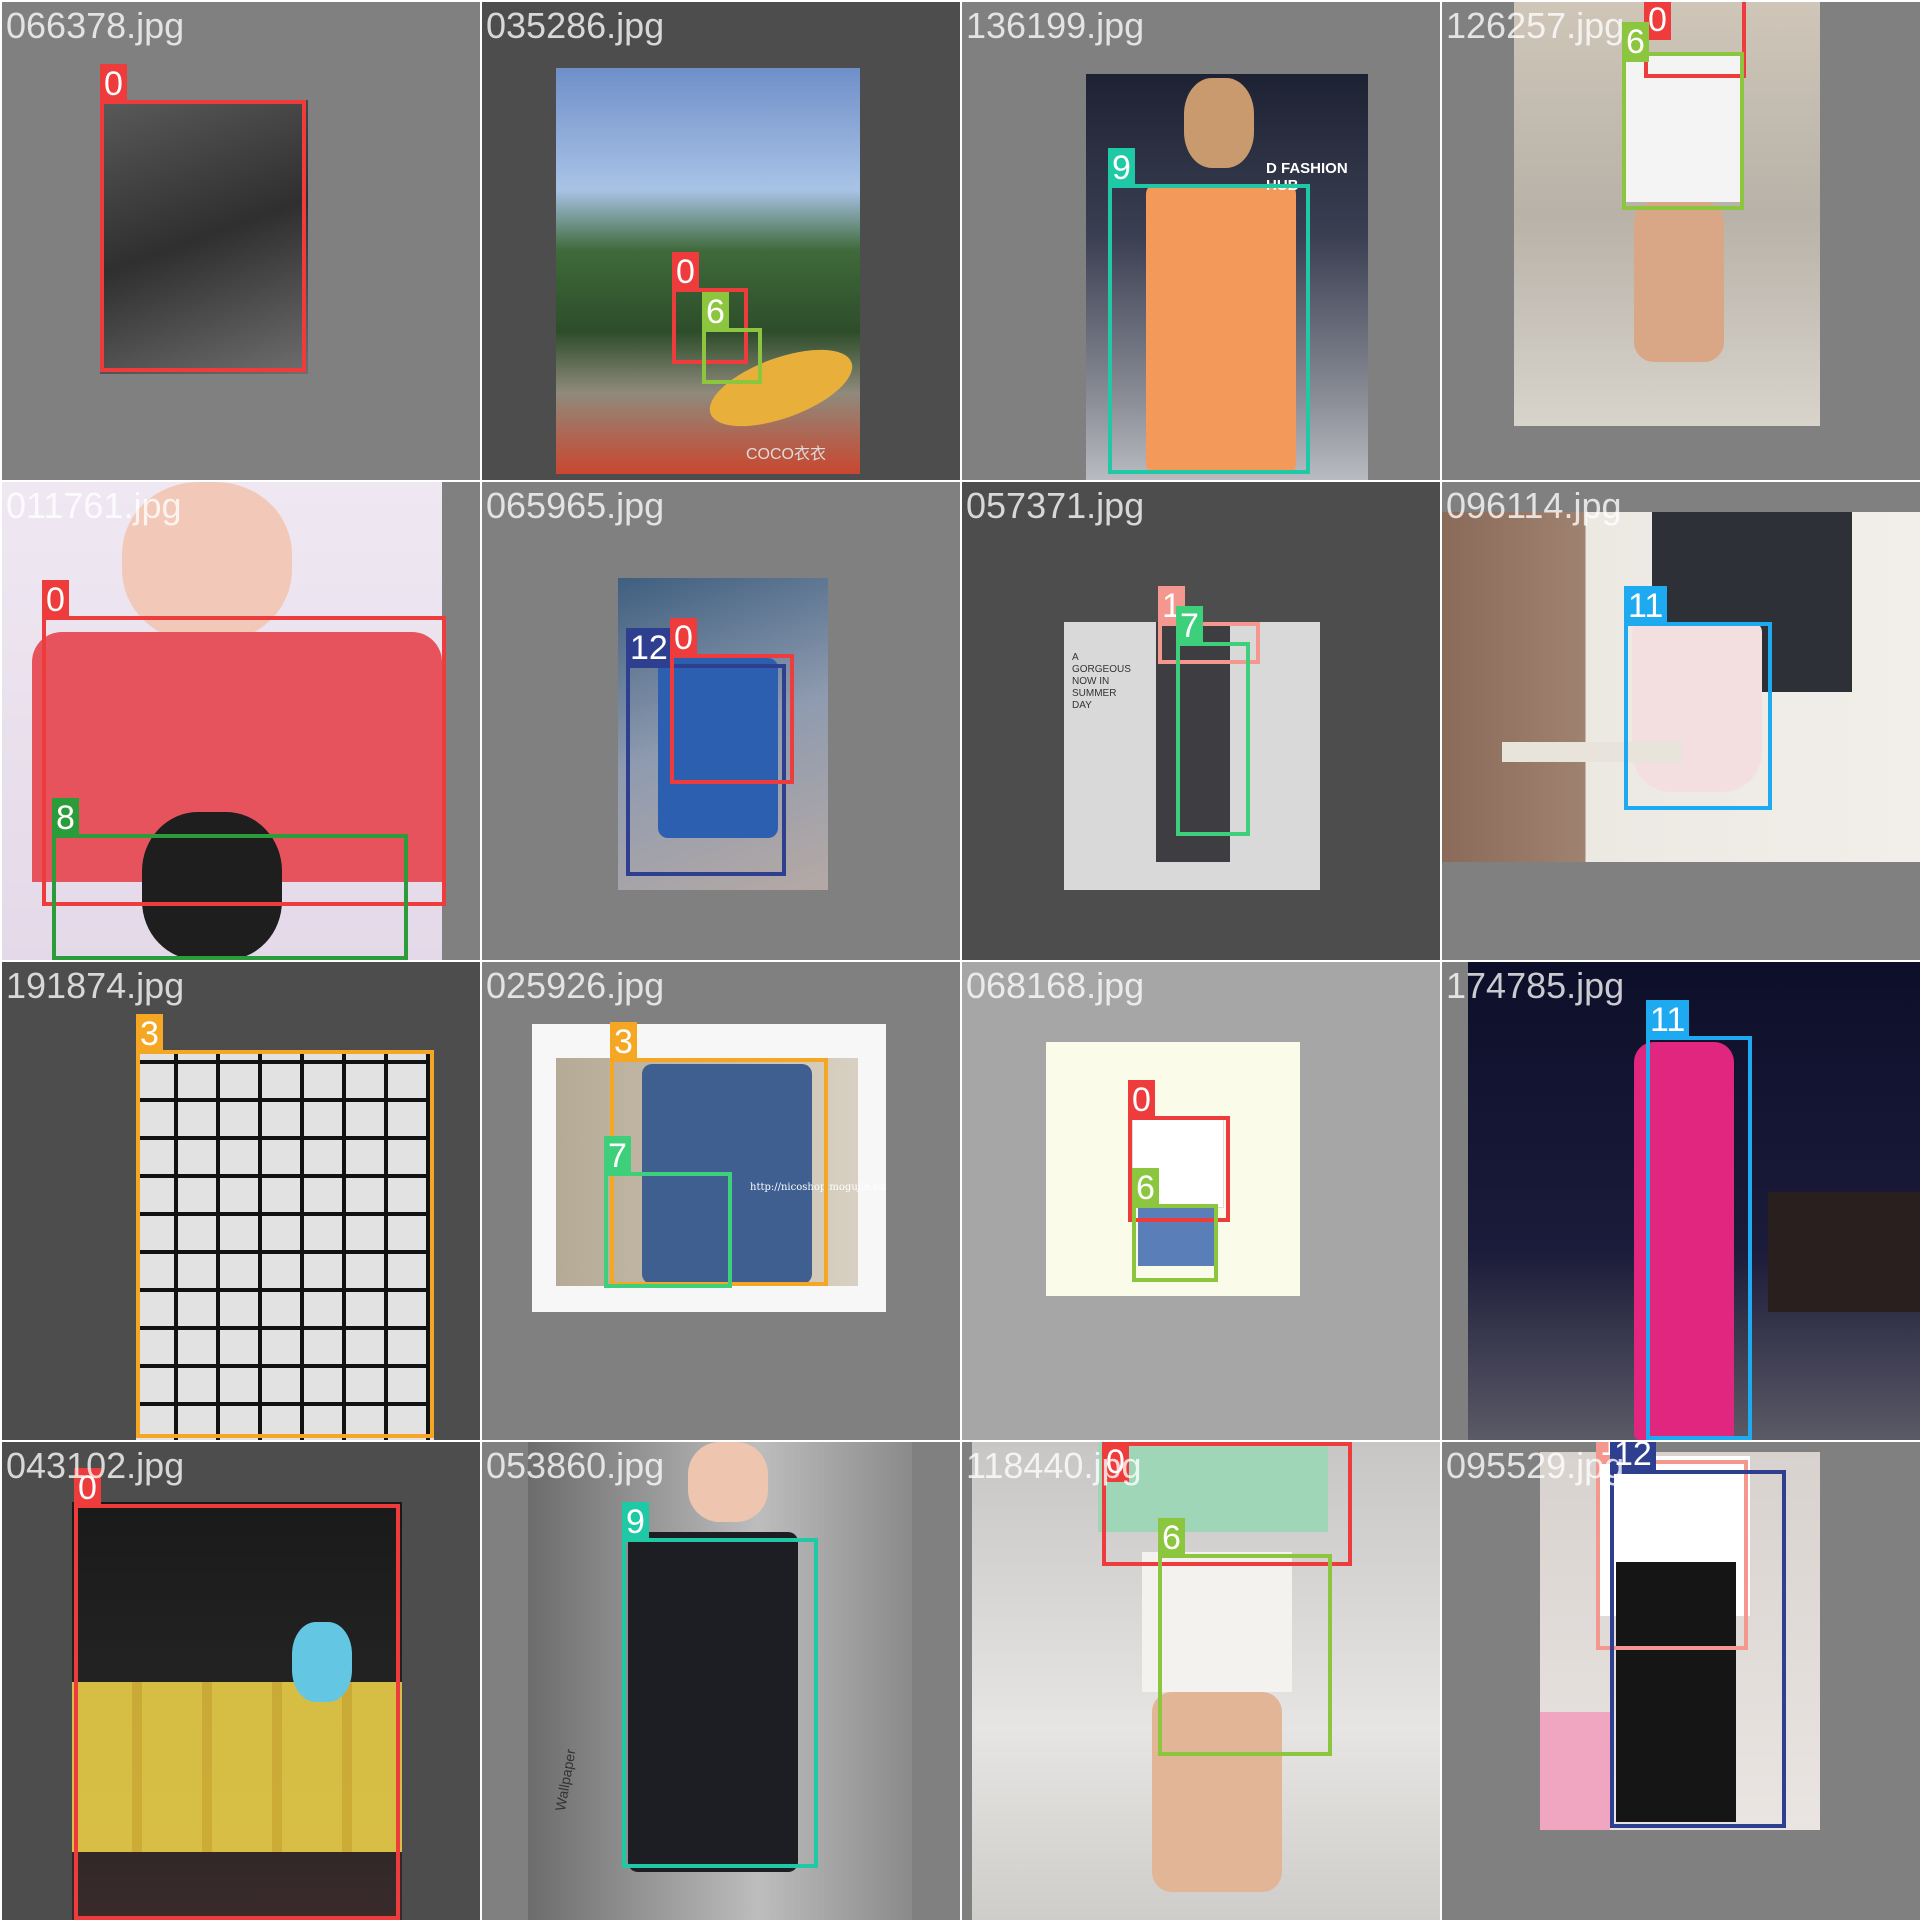 This screenshot has width=1920, height=1920. What do you see at coordinates (1217, 1622) in the screenshot?
I see `white-shorts` at bounding box center [1217, 1622].